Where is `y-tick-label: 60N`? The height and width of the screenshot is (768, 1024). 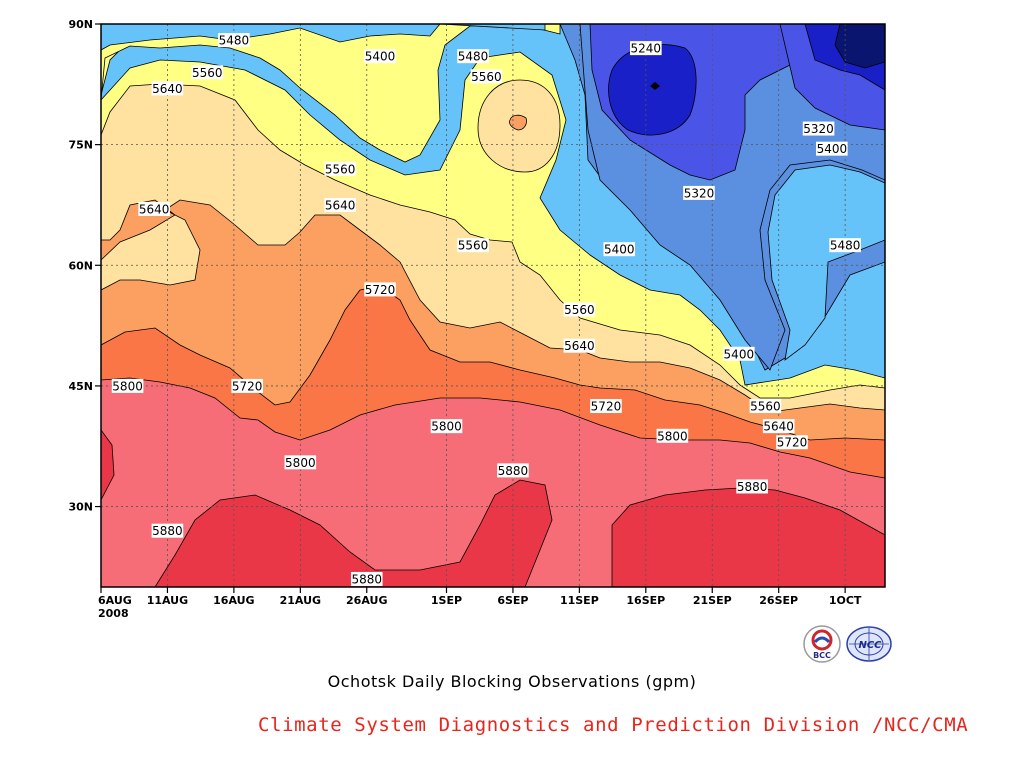 y-tick-label: 60N is located at coordinates (80, 265).